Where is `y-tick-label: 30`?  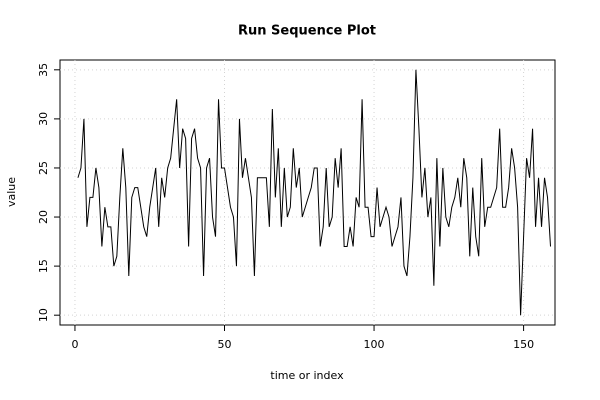 y-tick-label: 30 is located at coordinates (43, 119).